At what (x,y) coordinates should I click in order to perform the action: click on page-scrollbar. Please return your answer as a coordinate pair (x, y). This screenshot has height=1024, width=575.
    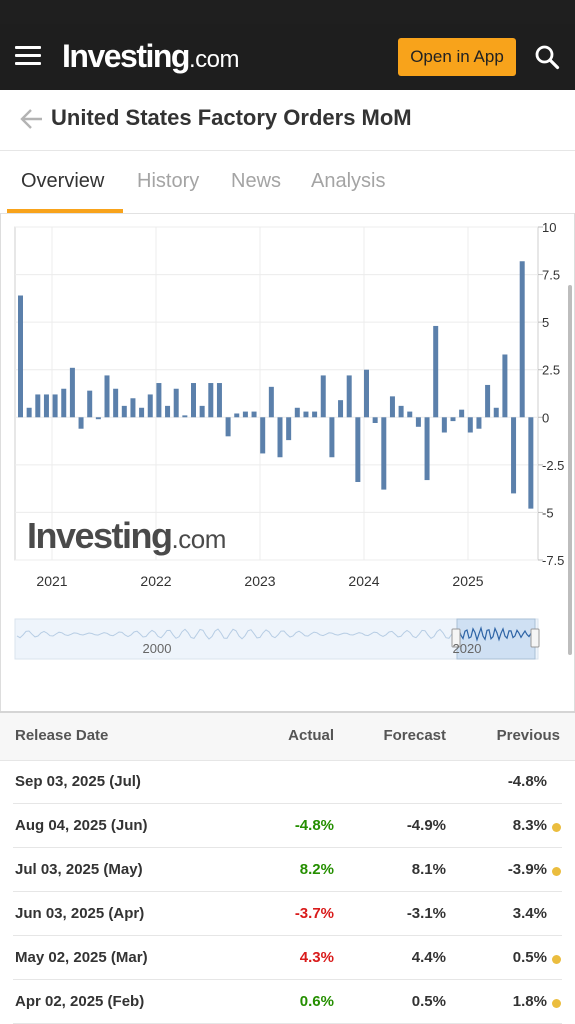
    Looking at the image, I should click on (570, 470).